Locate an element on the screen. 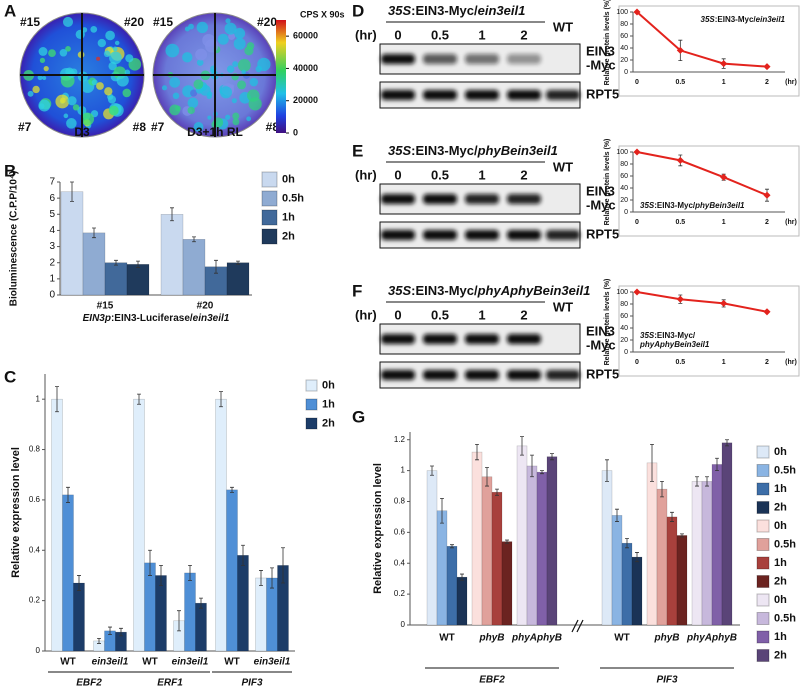  well-label: #7 is located at coordinates (158, 127).